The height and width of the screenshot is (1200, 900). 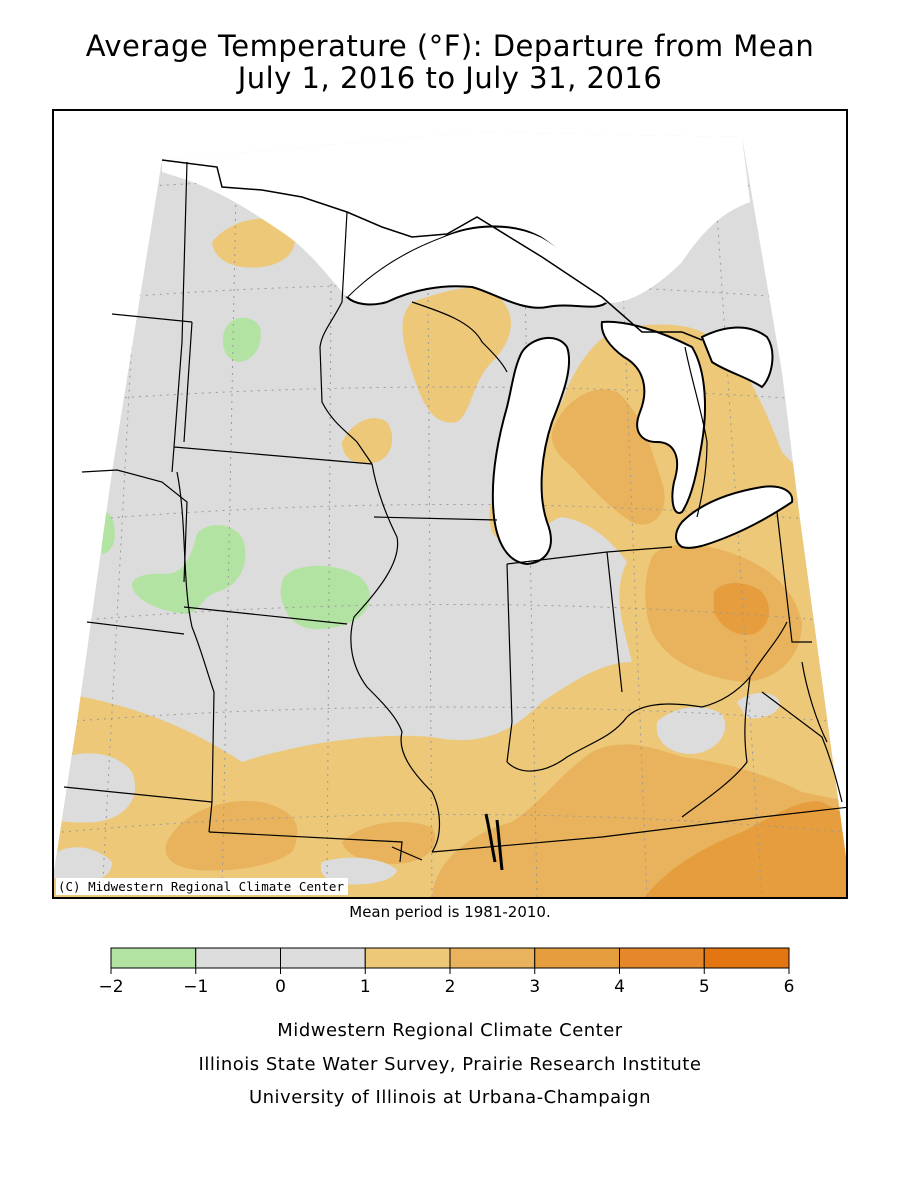 I want to click on footer-organization: Midwestern Regional Climate Center, so click(x=450, y=1030).